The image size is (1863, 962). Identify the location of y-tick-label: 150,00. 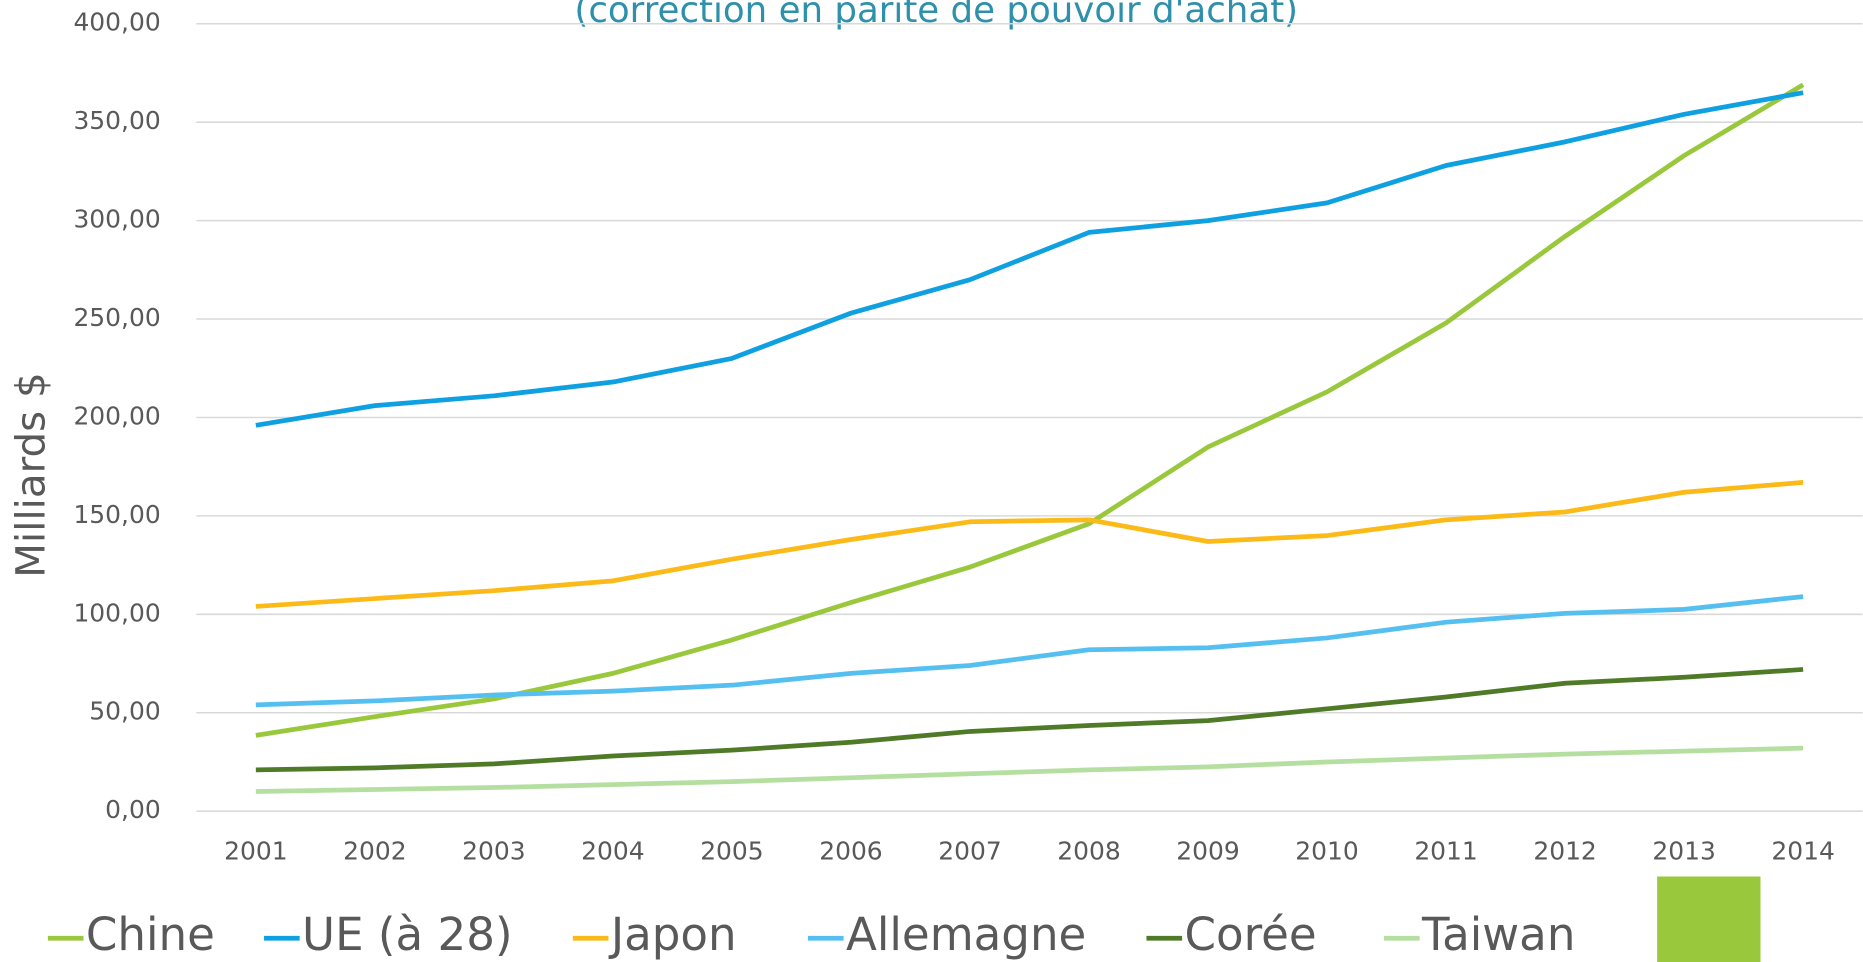
(116, 514).